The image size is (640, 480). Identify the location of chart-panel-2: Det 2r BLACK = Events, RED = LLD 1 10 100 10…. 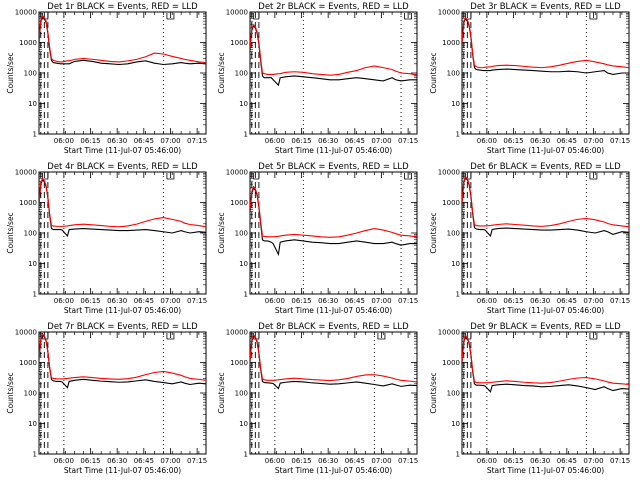
(317, 78).